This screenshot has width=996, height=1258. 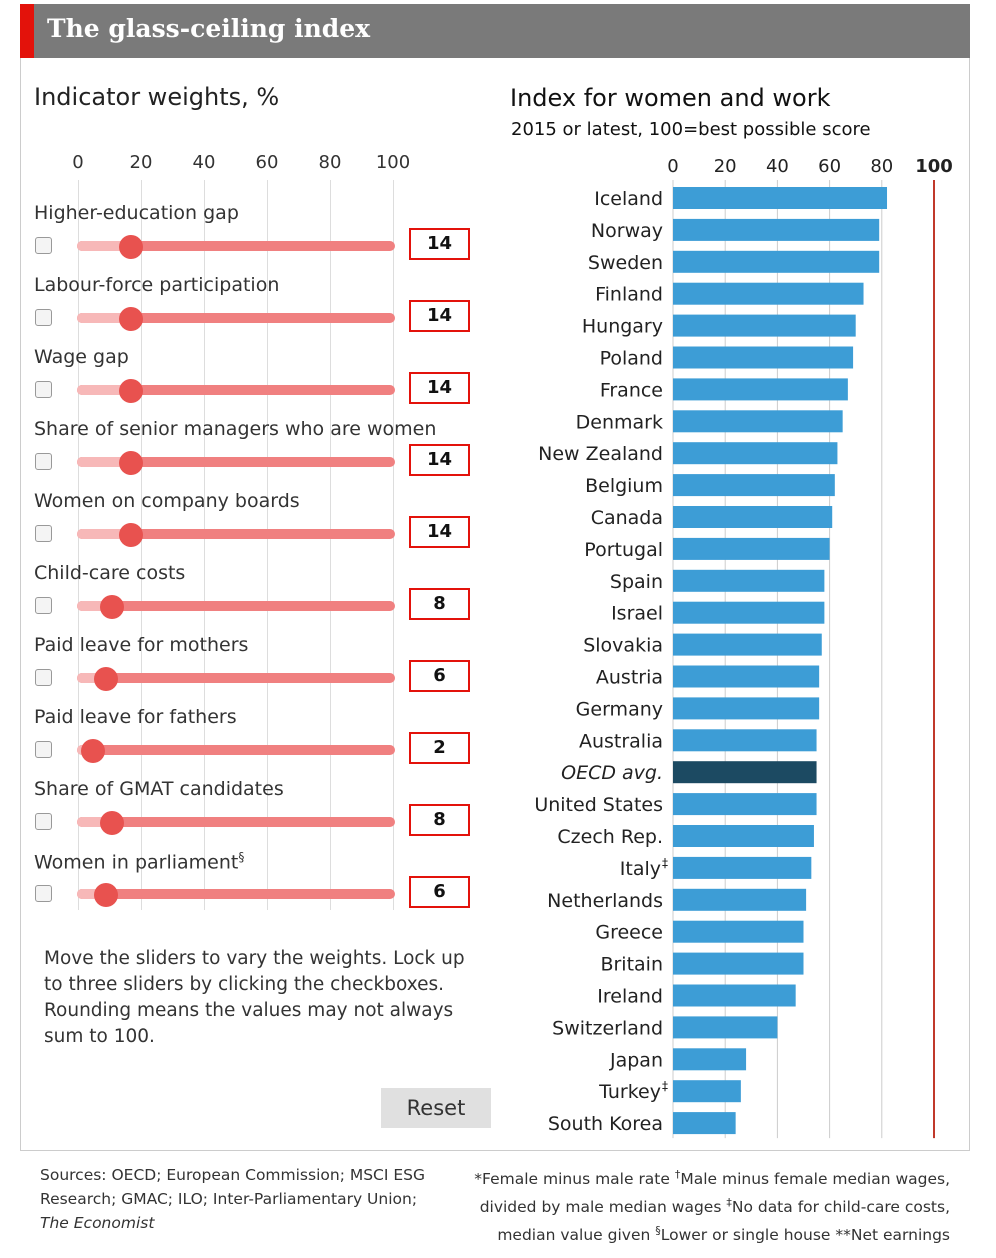 I want to click on x-tick-label: 0, so click(x=672, y=166).